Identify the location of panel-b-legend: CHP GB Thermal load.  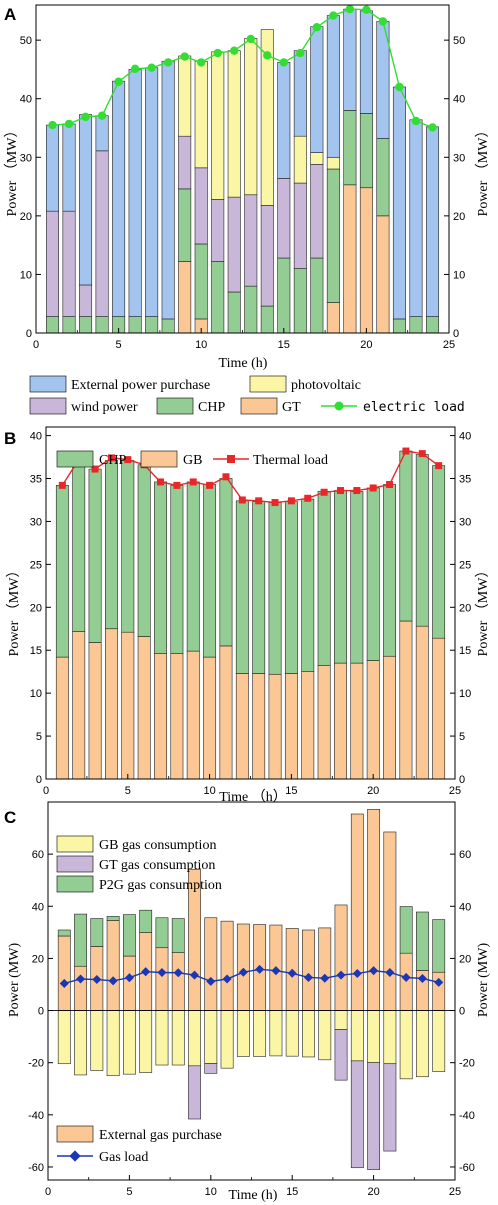
(192, 459).